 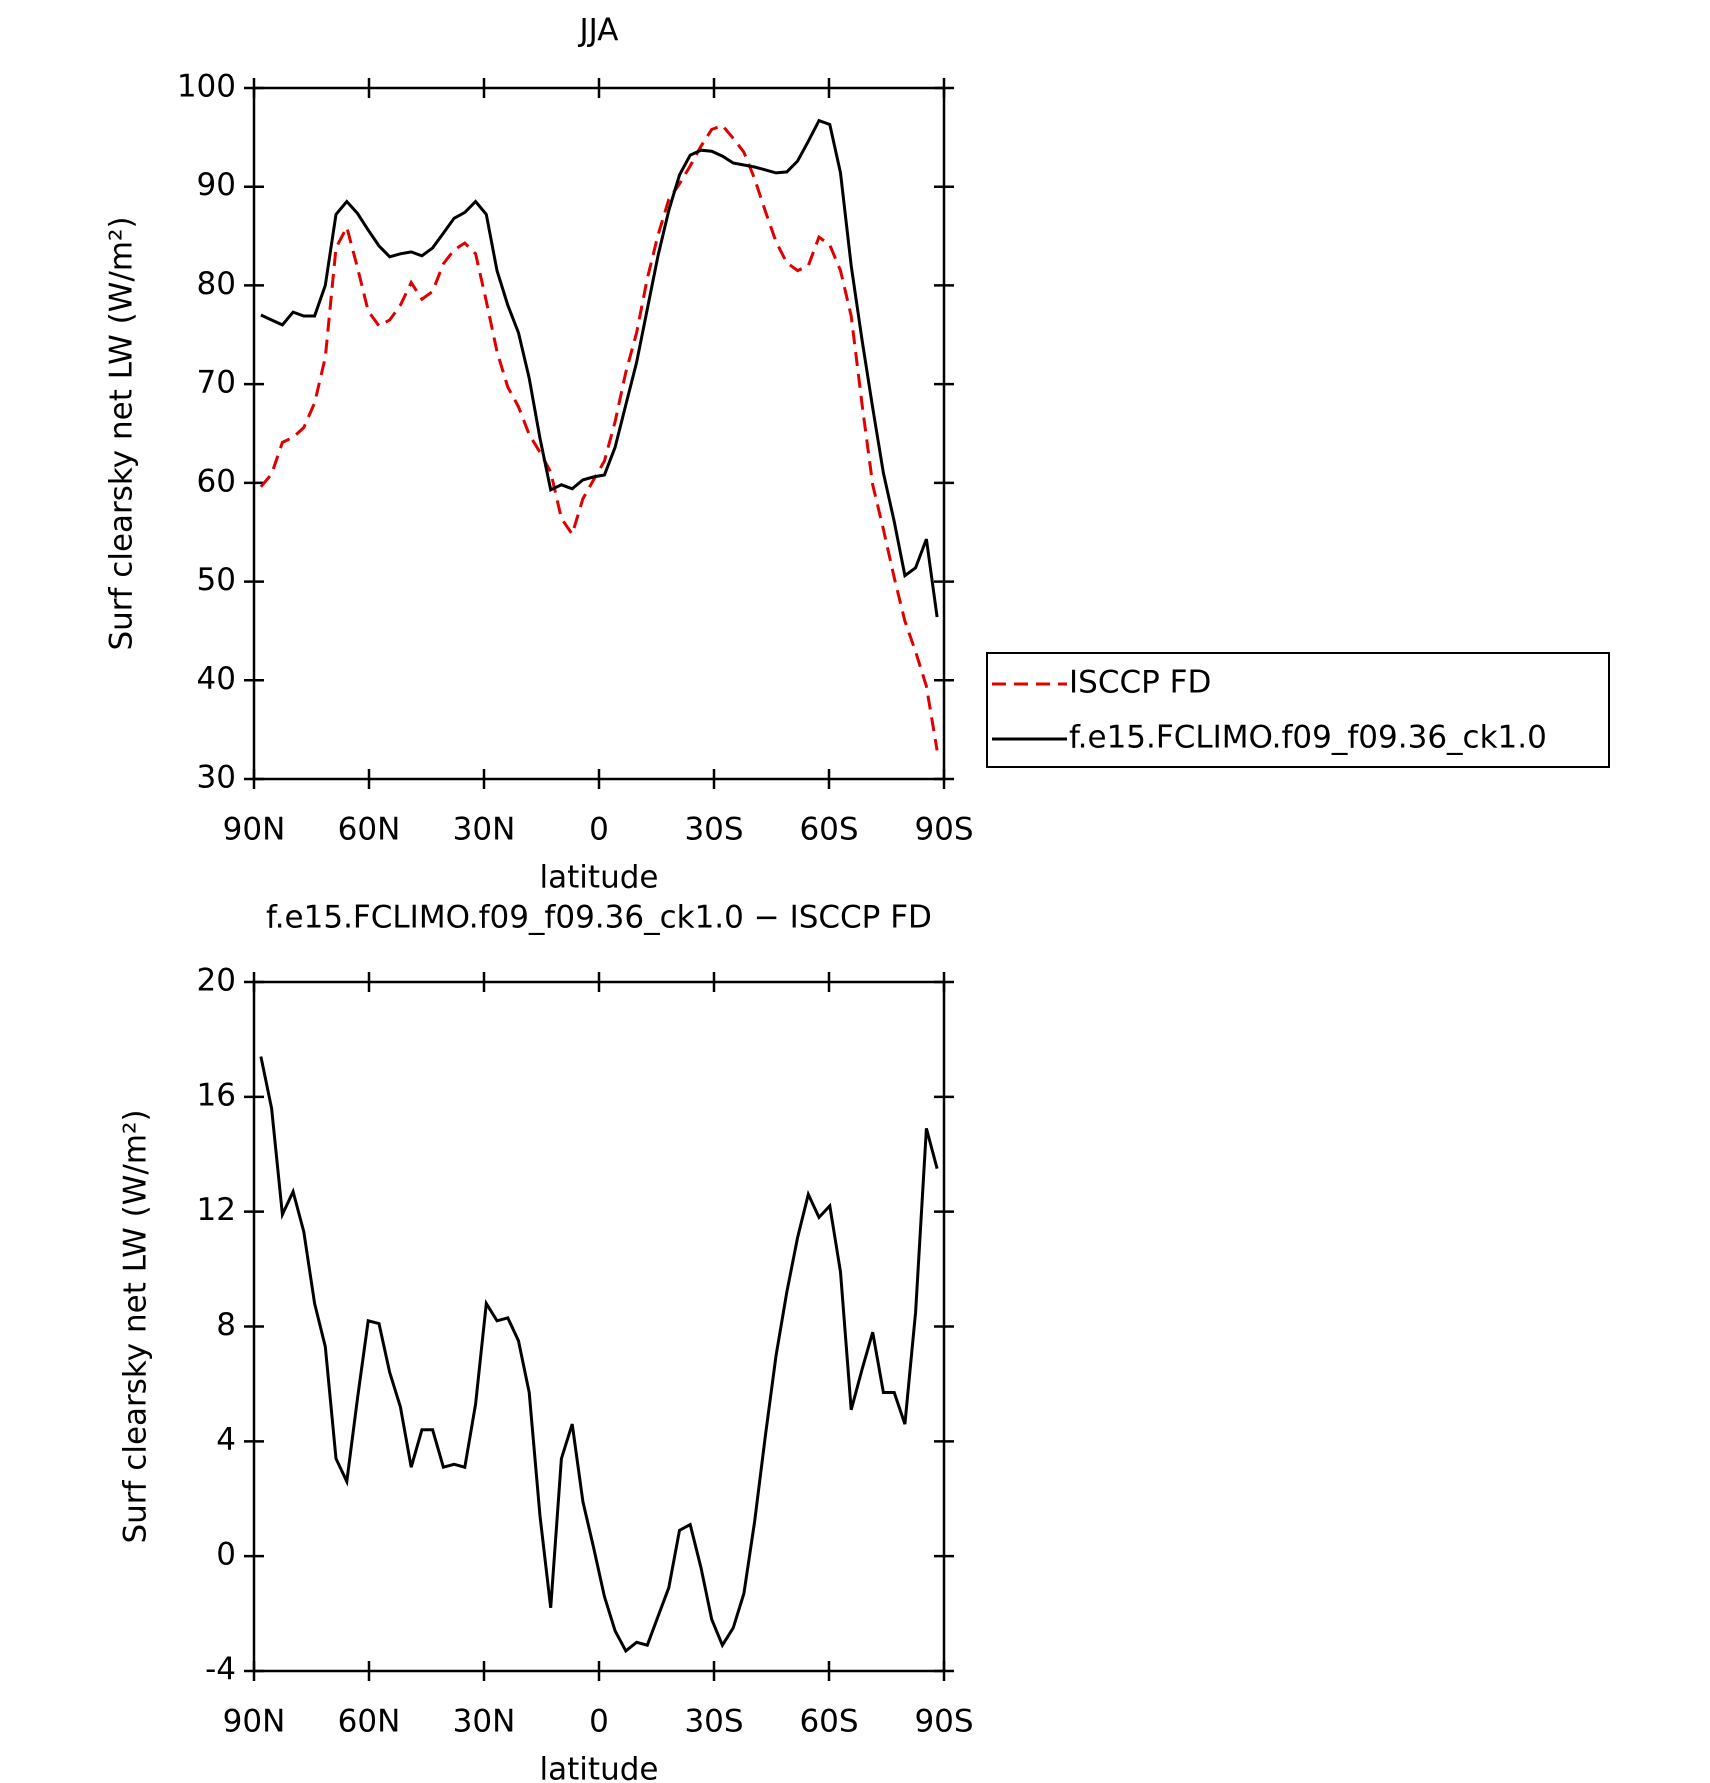 What do you see at coordinates (1308, 738) in the screenshot?
I see `legend-label: f.e15.FCLIMO.f09_f09.36_ck1.0` at bounding box center [1308, 738].